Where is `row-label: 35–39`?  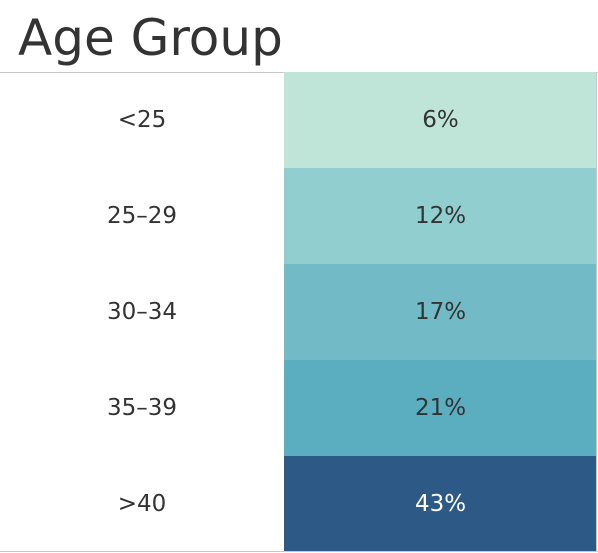 row-label: 35–39 is located at coordinates (142, 408).